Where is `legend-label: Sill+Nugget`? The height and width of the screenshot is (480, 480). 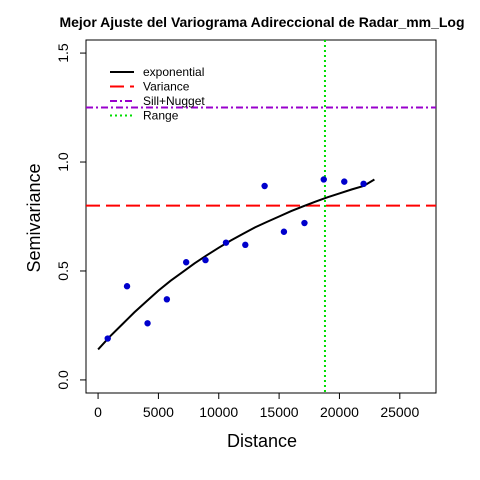 legend-label: Sill+Nugget is located at coordinates (174, 101).